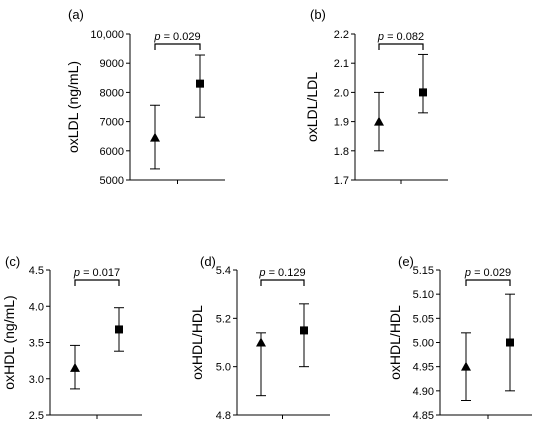  Describe the element at coordinates (112, 64) in the screenshot. I see `y-tick-label: 9000` at that location.